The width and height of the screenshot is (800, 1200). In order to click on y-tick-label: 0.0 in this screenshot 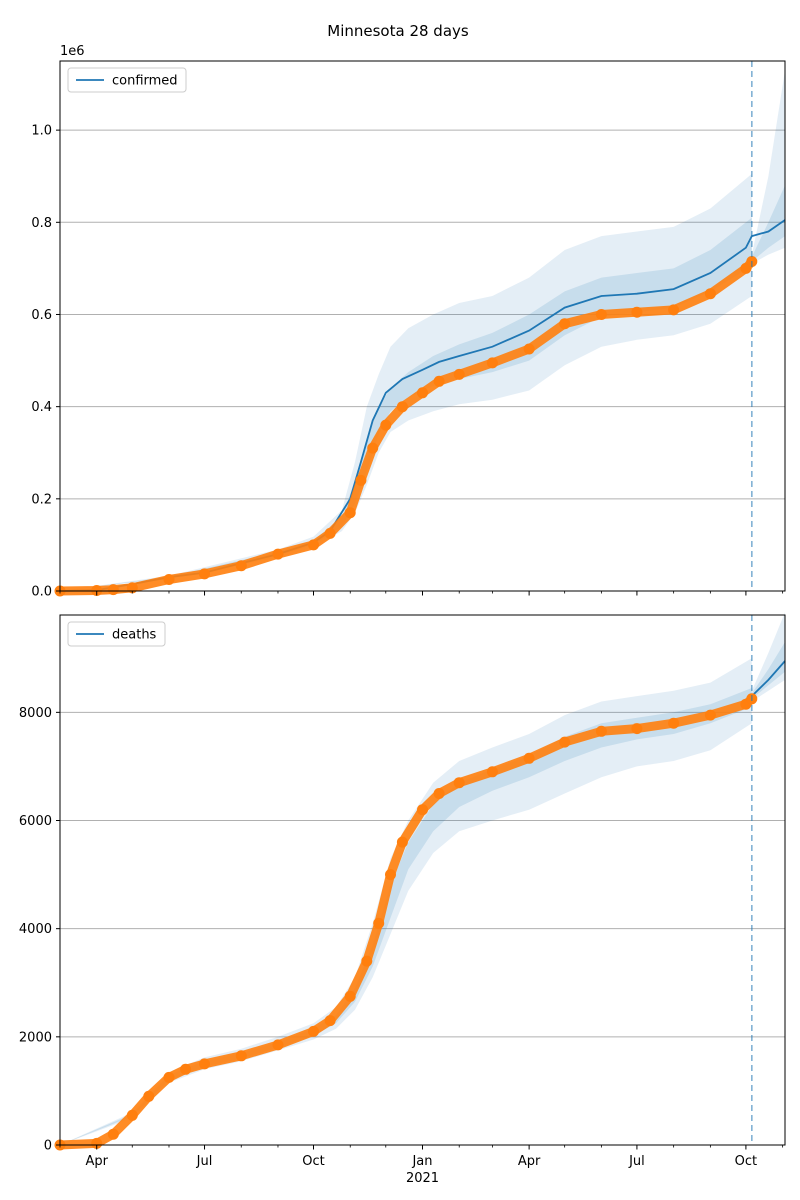, I will do `click(41, 592)`.